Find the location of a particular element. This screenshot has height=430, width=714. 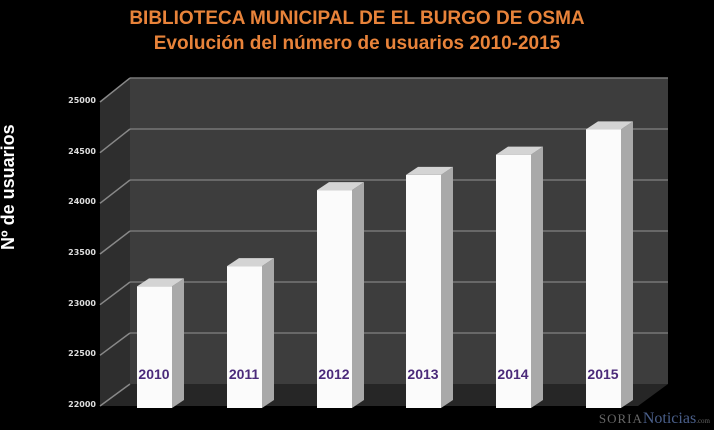

y-tick-label: 23000 is located at coordinates (82, 303).